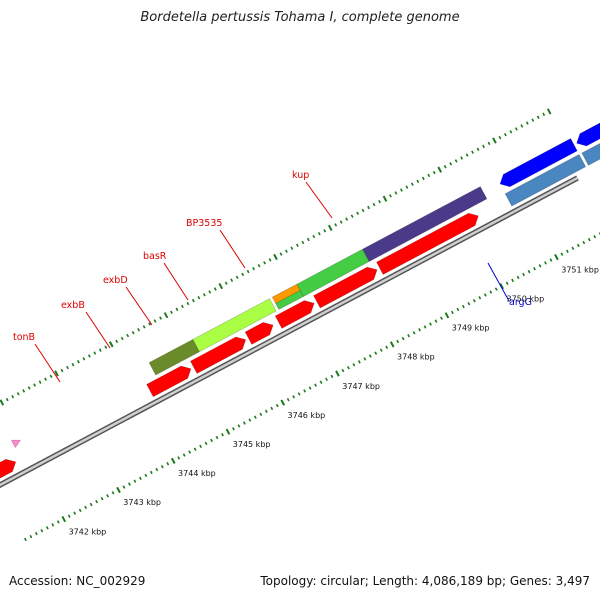 This screenshot has width=600, height=600. Describe the element at coordinates (155, 256) in the screenshot. I see `gene-label-basR: basR` at that location.